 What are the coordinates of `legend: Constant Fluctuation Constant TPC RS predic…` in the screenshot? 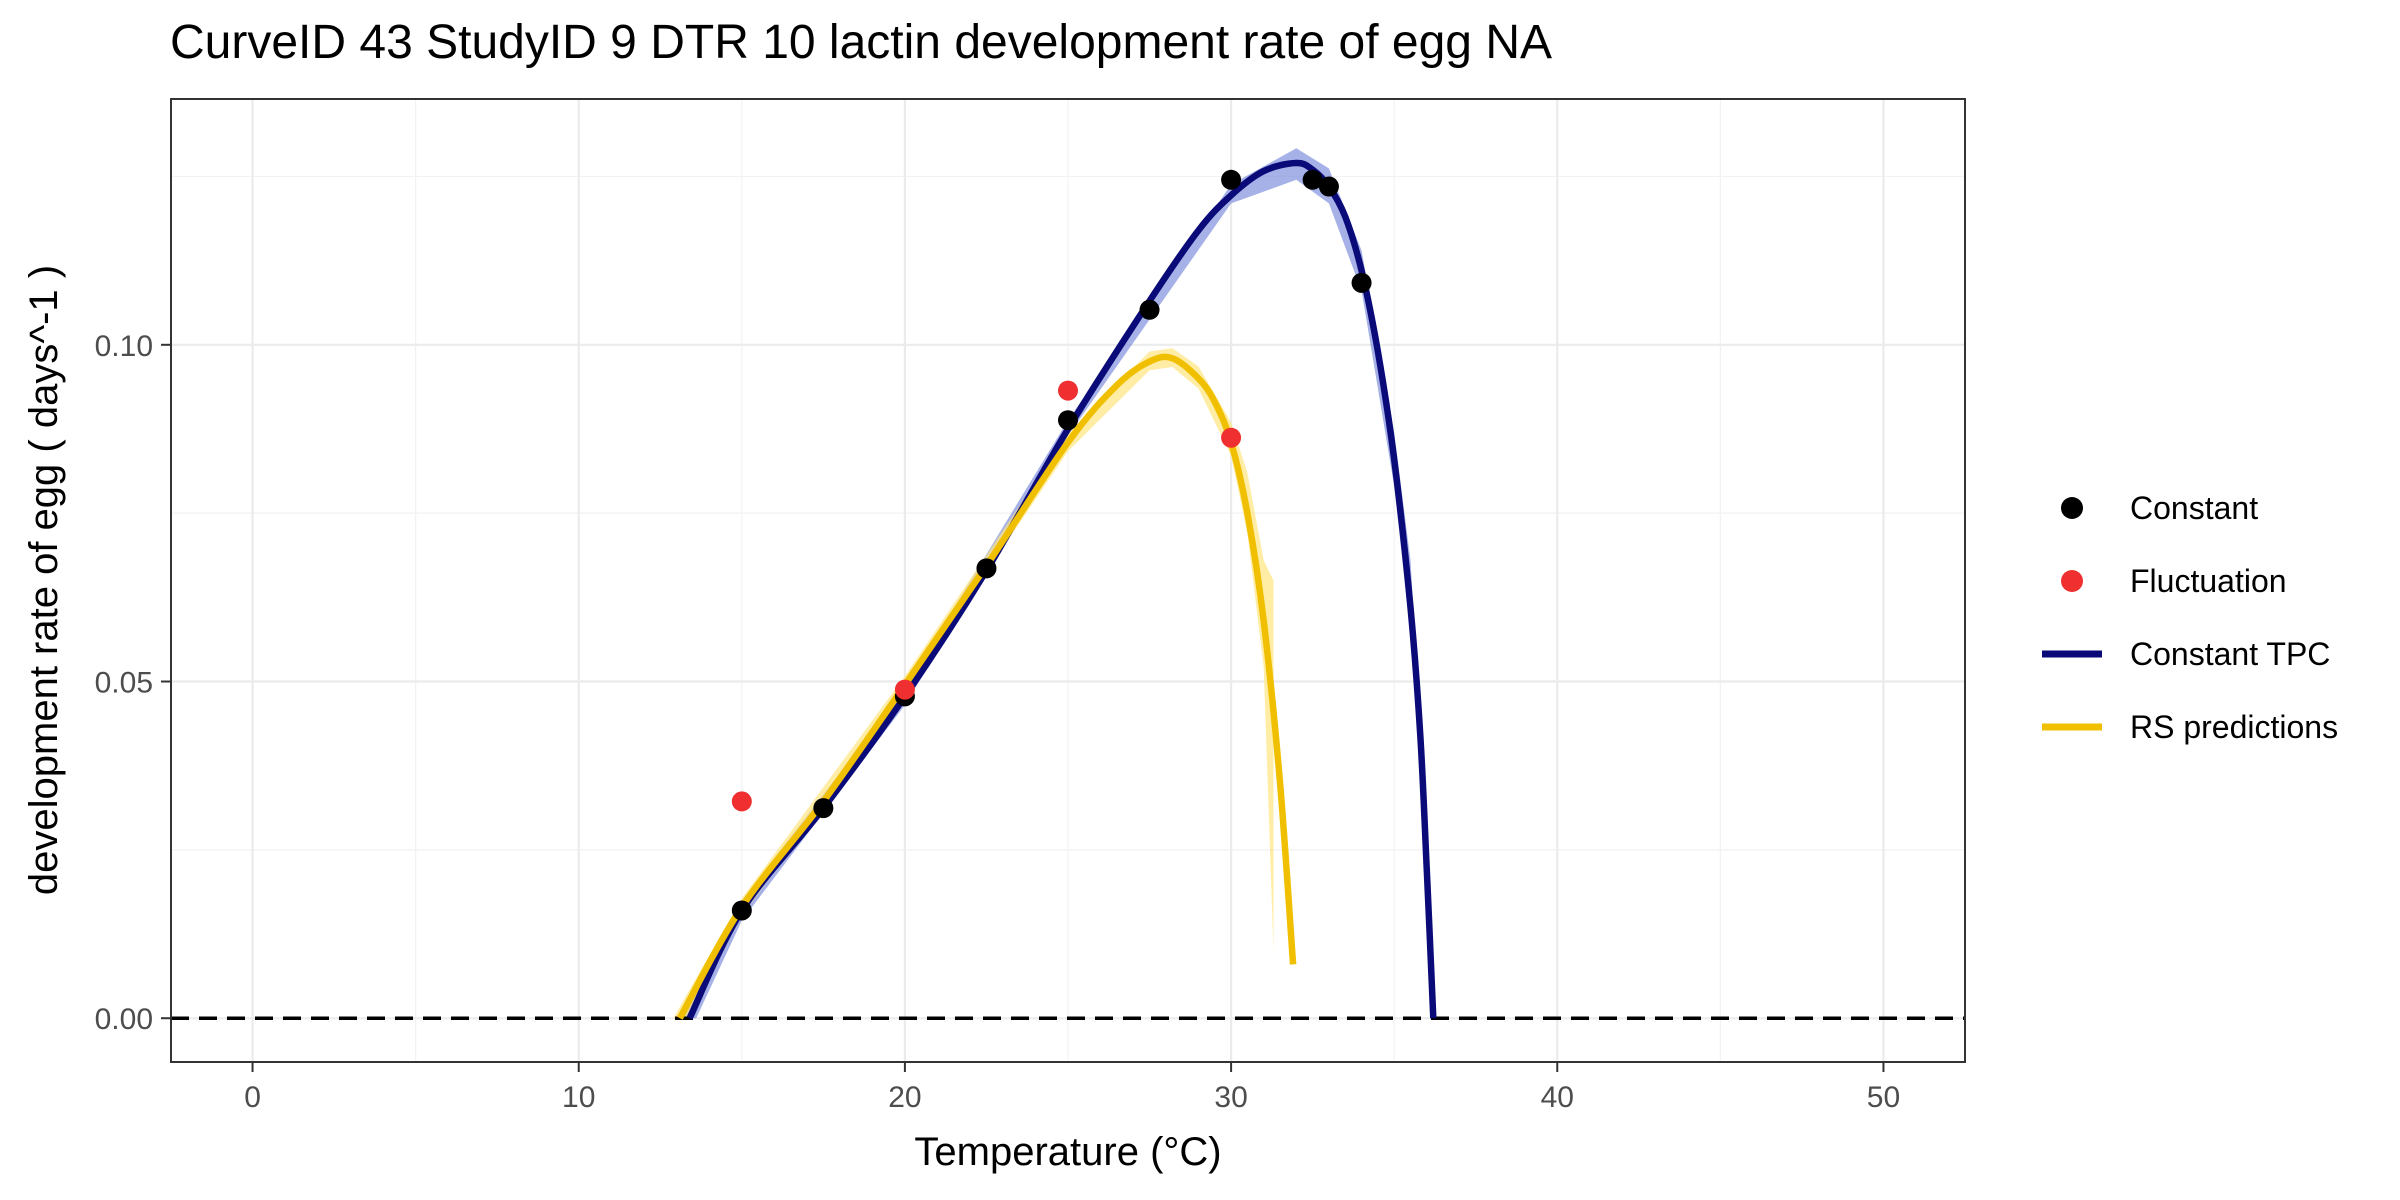 It's located at (2190, 617).